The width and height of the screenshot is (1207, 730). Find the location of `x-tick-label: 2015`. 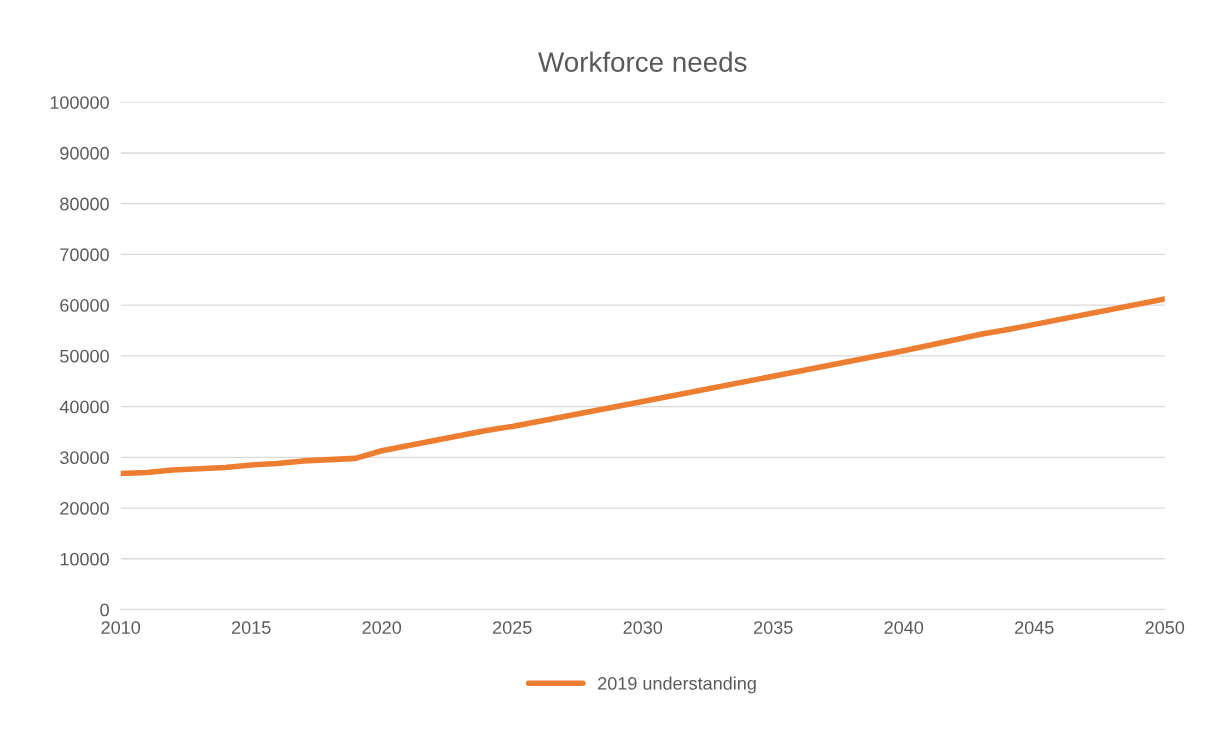

x-tick-label: 2015 is located at coordinates (251, 627).